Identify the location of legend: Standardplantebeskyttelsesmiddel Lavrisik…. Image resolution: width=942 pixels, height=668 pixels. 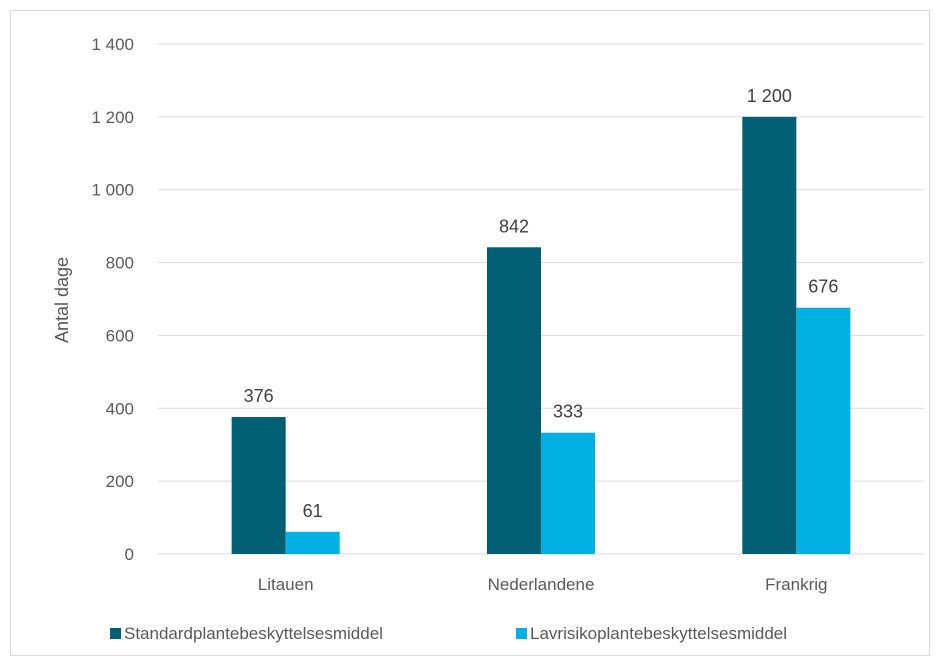
(448, 633).